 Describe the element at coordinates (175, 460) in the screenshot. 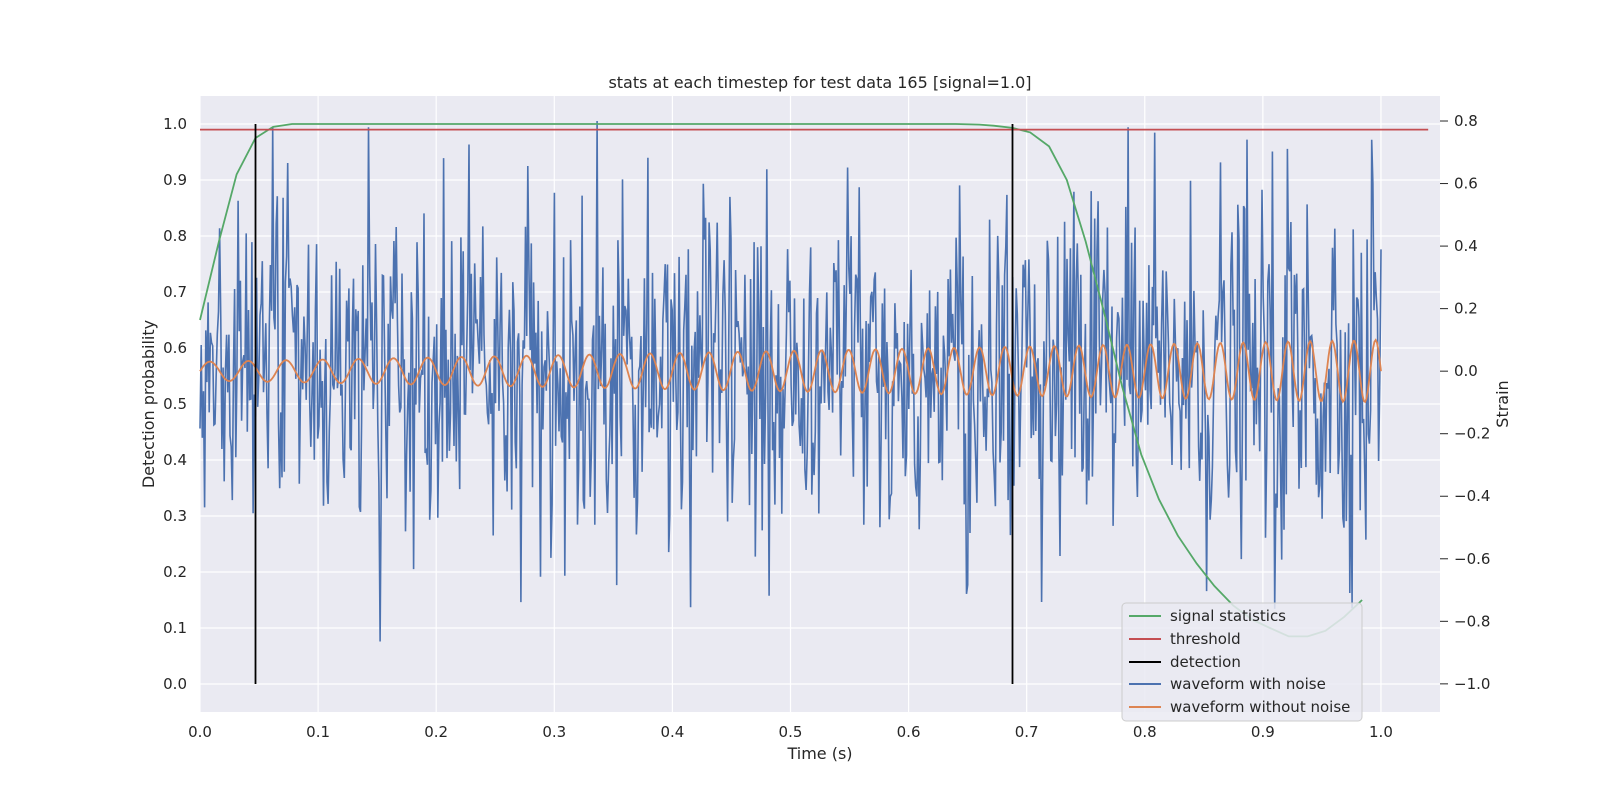

I see `left-y-tick-label: 0.4` at that location.